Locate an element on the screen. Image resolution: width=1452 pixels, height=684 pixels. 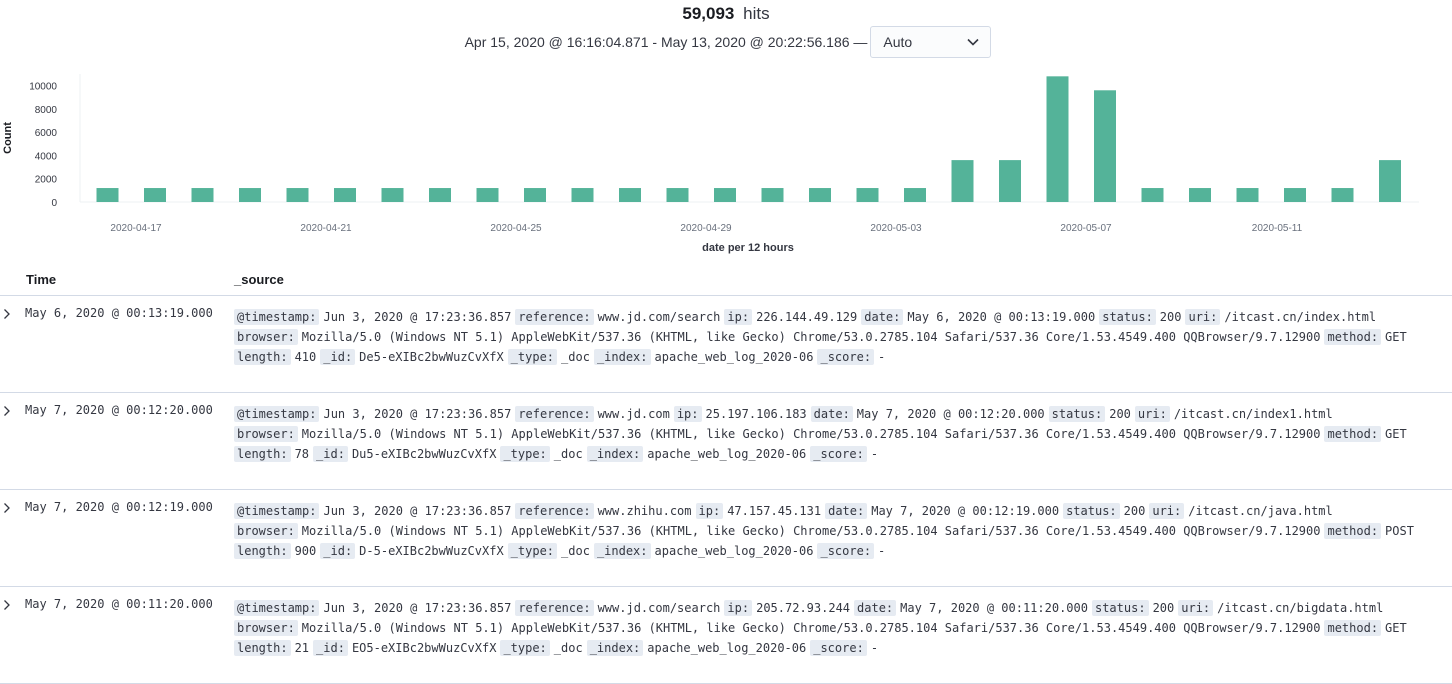
row-time: May 7, 2020 @ 00:11:20.000 is located at coordinates (119, 604).